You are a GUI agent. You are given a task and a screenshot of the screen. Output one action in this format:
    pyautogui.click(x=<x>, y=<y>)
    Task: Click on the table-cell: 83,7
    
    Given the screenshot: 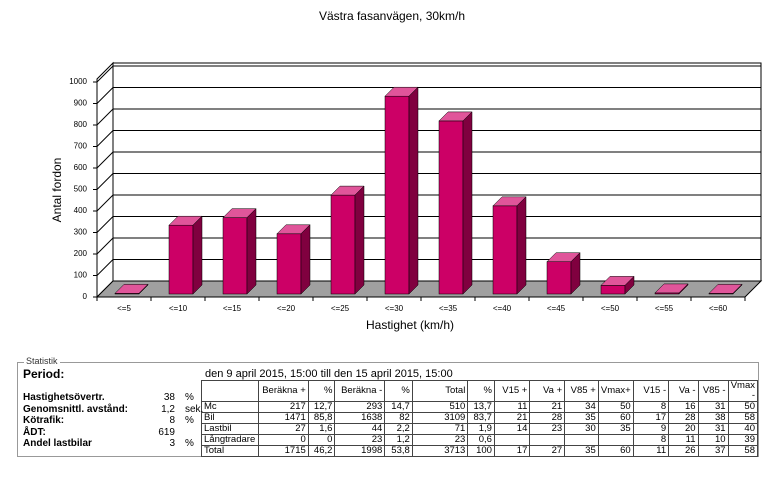 What is the action you would take?
    pyautogui.click(x=481, y=418)
    